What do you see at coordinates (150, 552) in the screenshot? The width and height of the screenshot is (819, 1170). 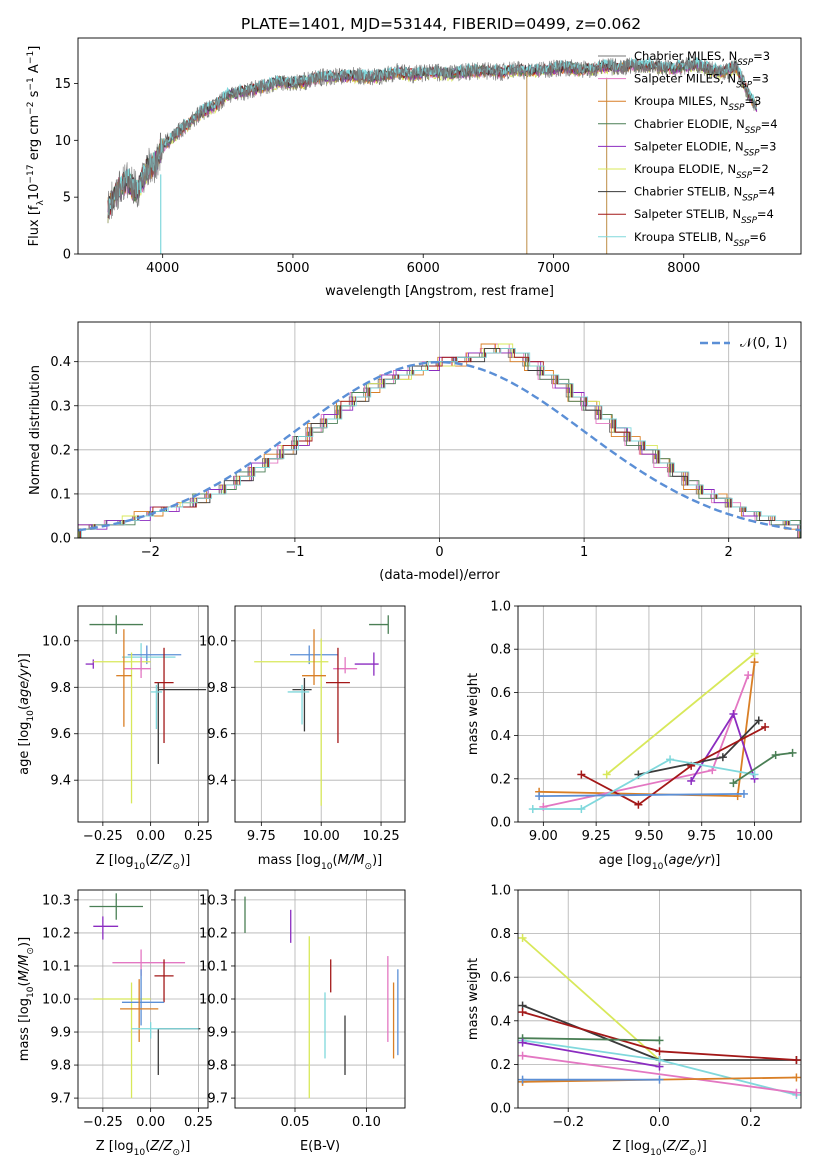 I see `x-tick-label: −2` at bounding box center [150, 552].